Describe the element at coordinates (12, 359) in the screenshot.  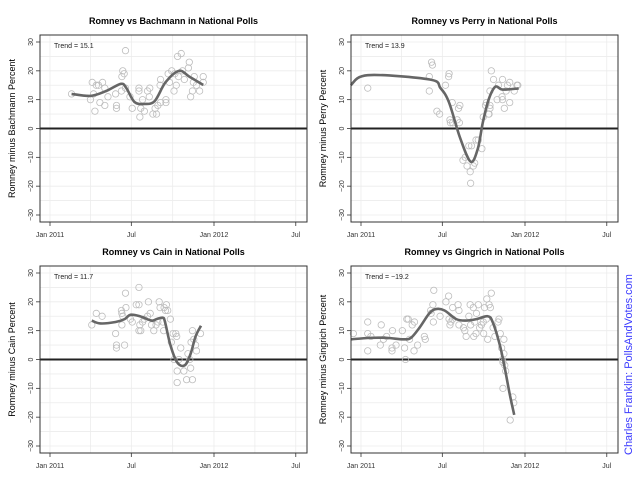
I see `y-axis-label: Romney minus Cain Percent` at that location.